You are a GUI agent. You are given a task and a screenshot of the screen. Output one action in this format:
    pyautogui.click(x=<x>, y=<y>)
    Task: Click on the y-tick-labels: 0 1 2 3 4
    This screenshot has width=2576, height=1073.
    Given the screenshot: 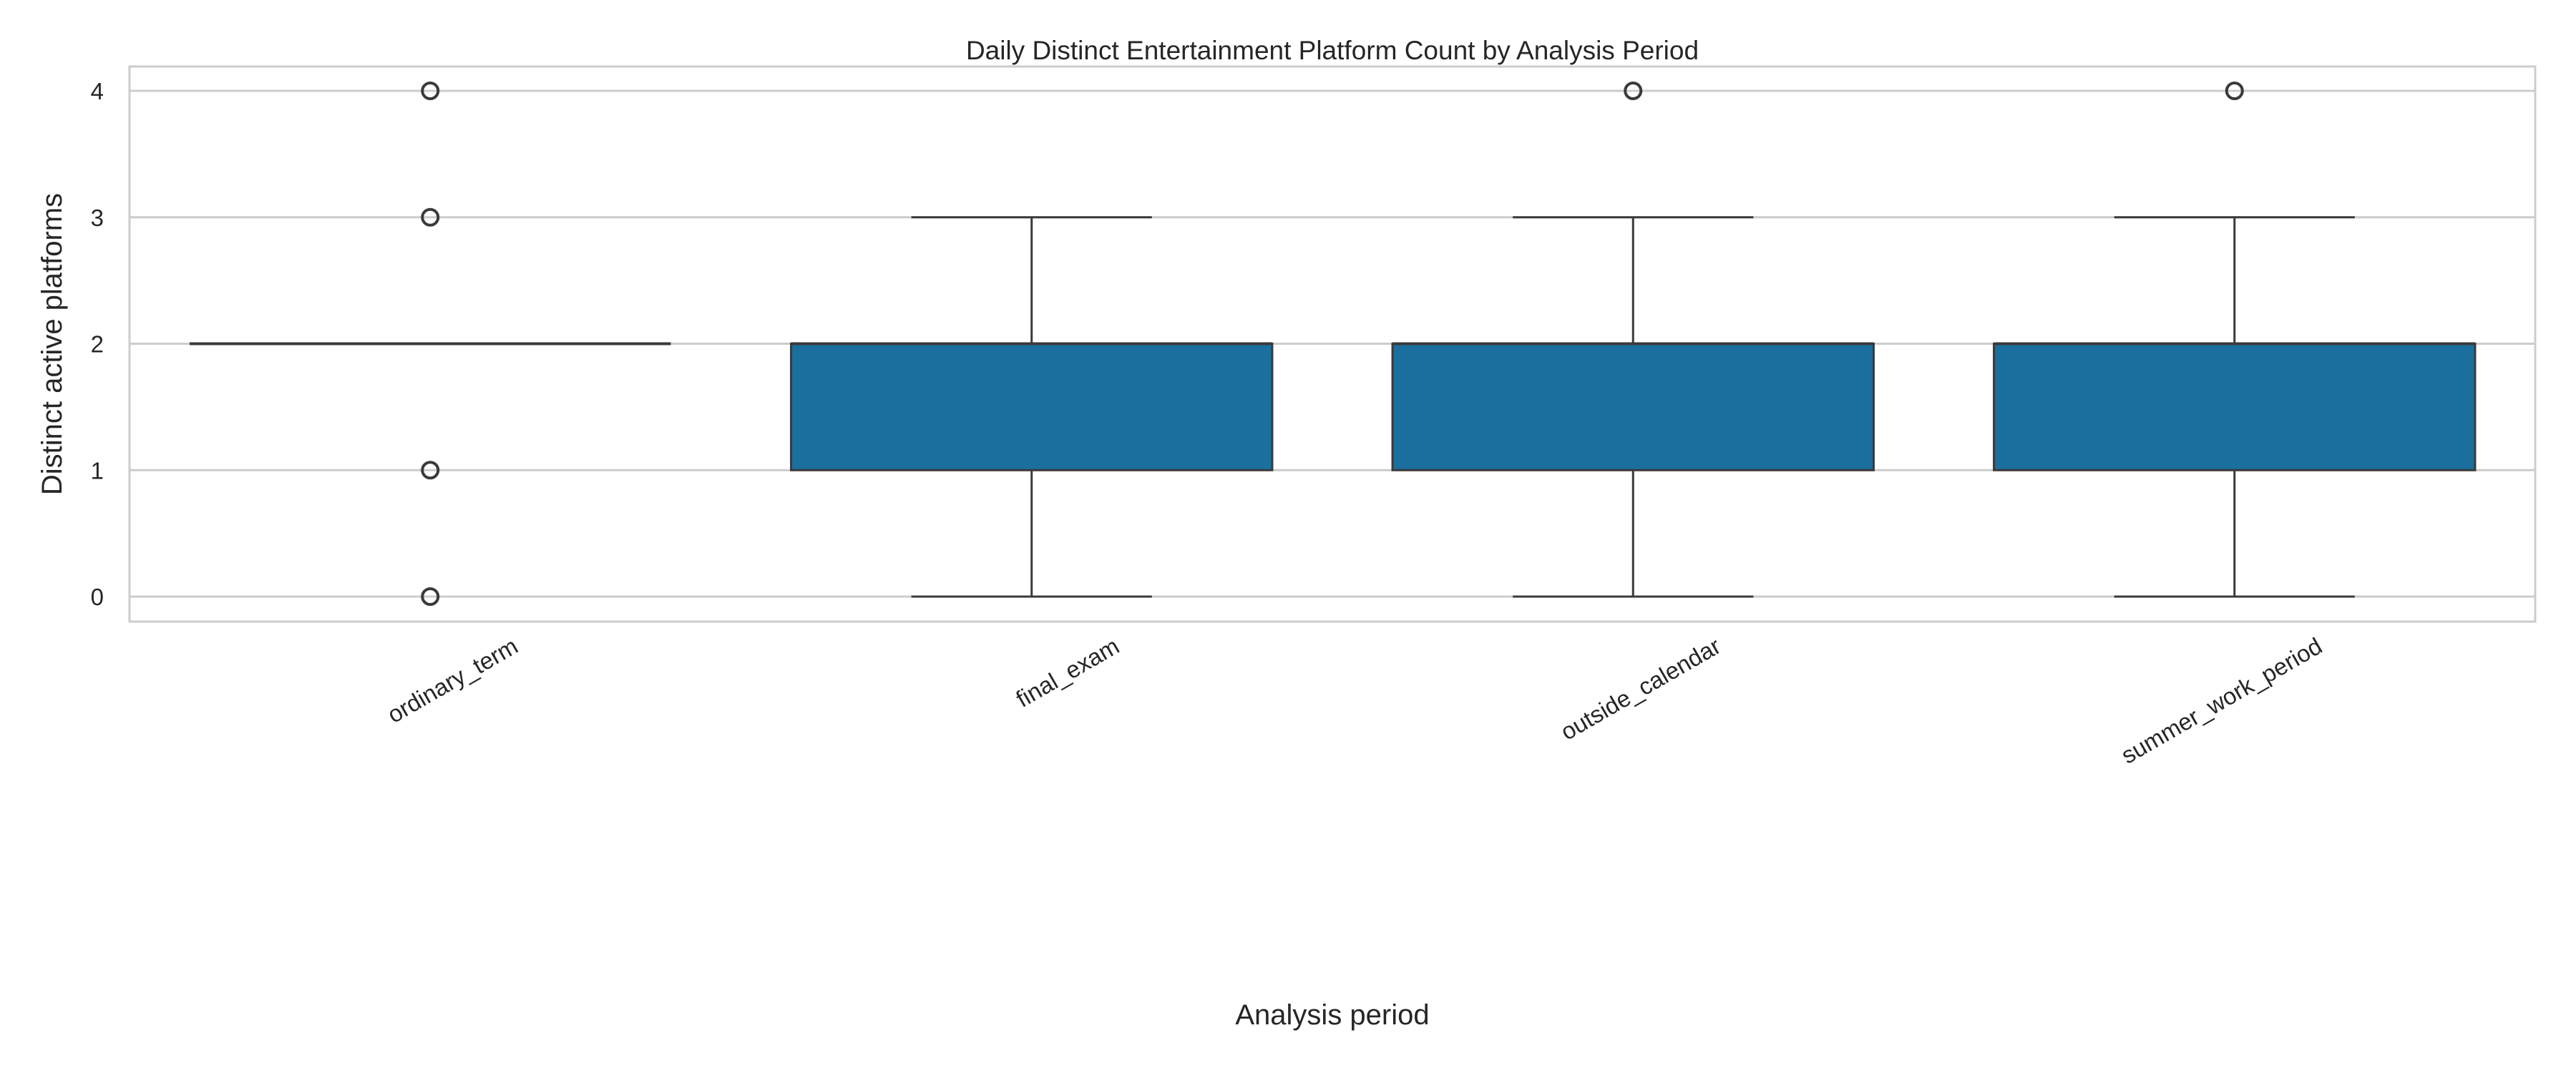 What is the action you would take?
    pyautogui.click(x=97, y=344)
    